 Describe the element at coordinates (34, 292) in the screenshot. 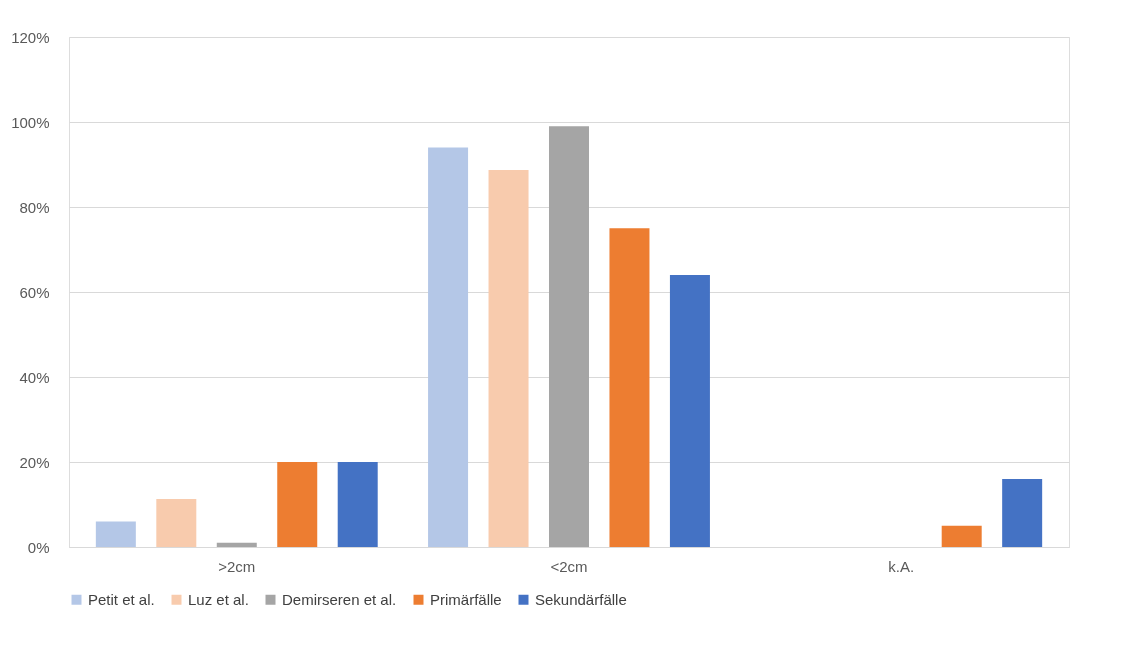

I see `y-tick-label: 60%` at that location.